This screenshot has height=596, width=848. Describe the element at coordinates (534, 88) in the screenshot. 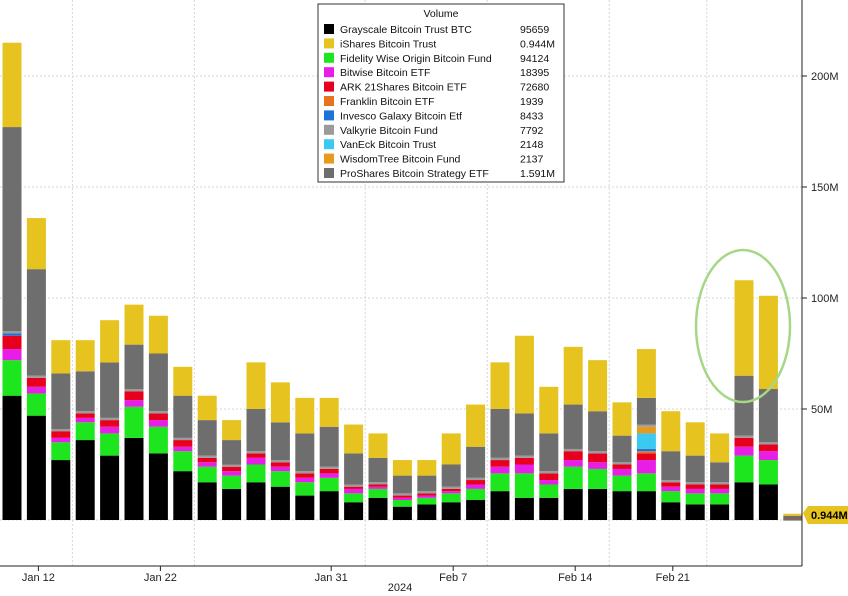

I see `legend-series-last-value: 72680` at that location.